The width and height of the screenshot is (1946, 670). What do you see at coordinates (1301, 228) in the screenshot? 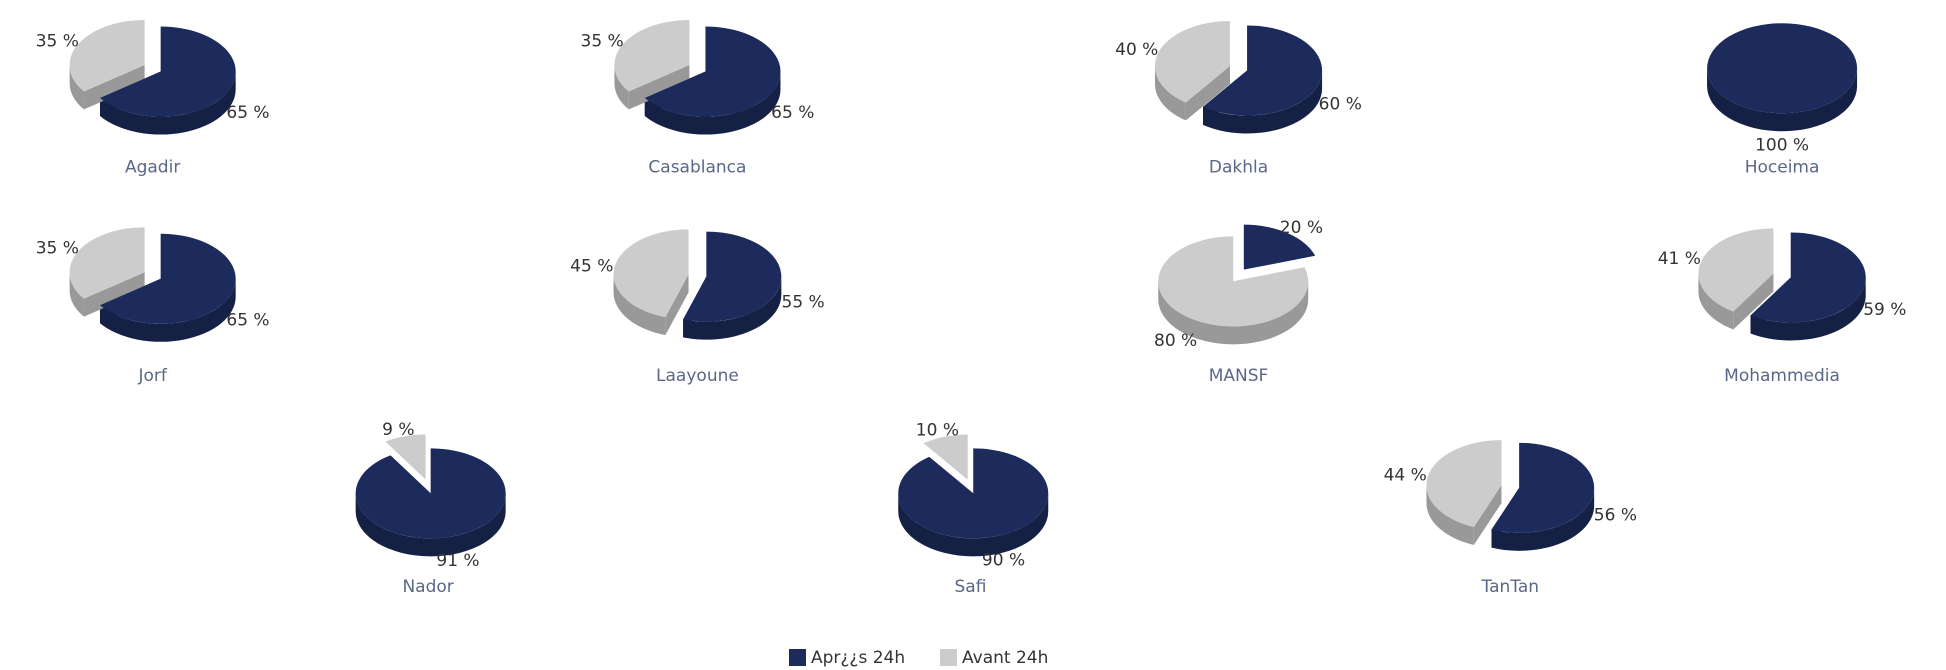
I see `data-label: 20 %` at bounding box center [1301, 228].